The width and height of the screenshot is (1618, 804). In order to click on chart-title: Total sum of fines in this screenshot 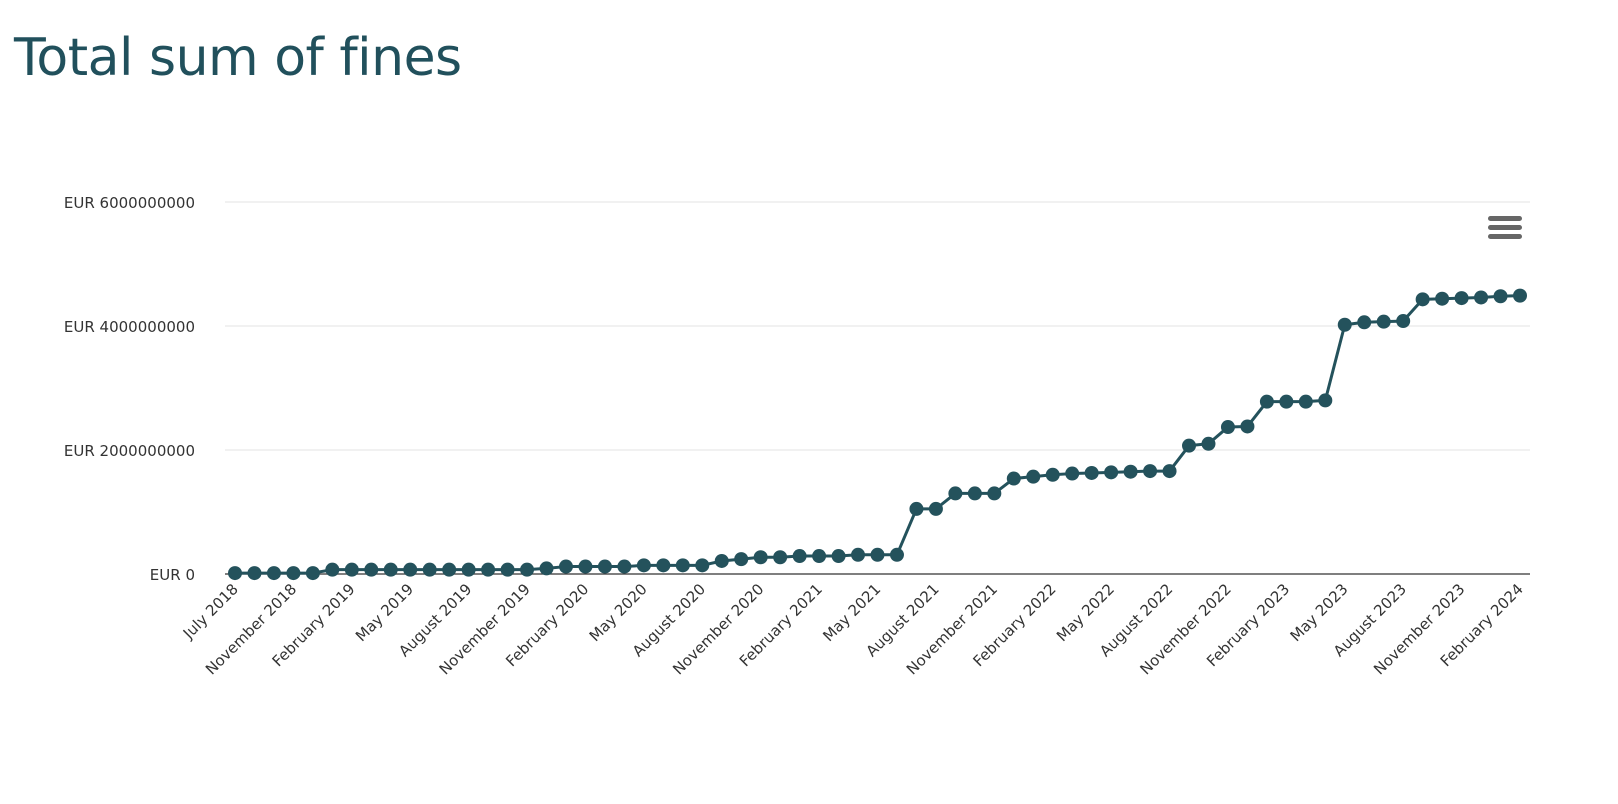, I will do `click(238, 58)`.